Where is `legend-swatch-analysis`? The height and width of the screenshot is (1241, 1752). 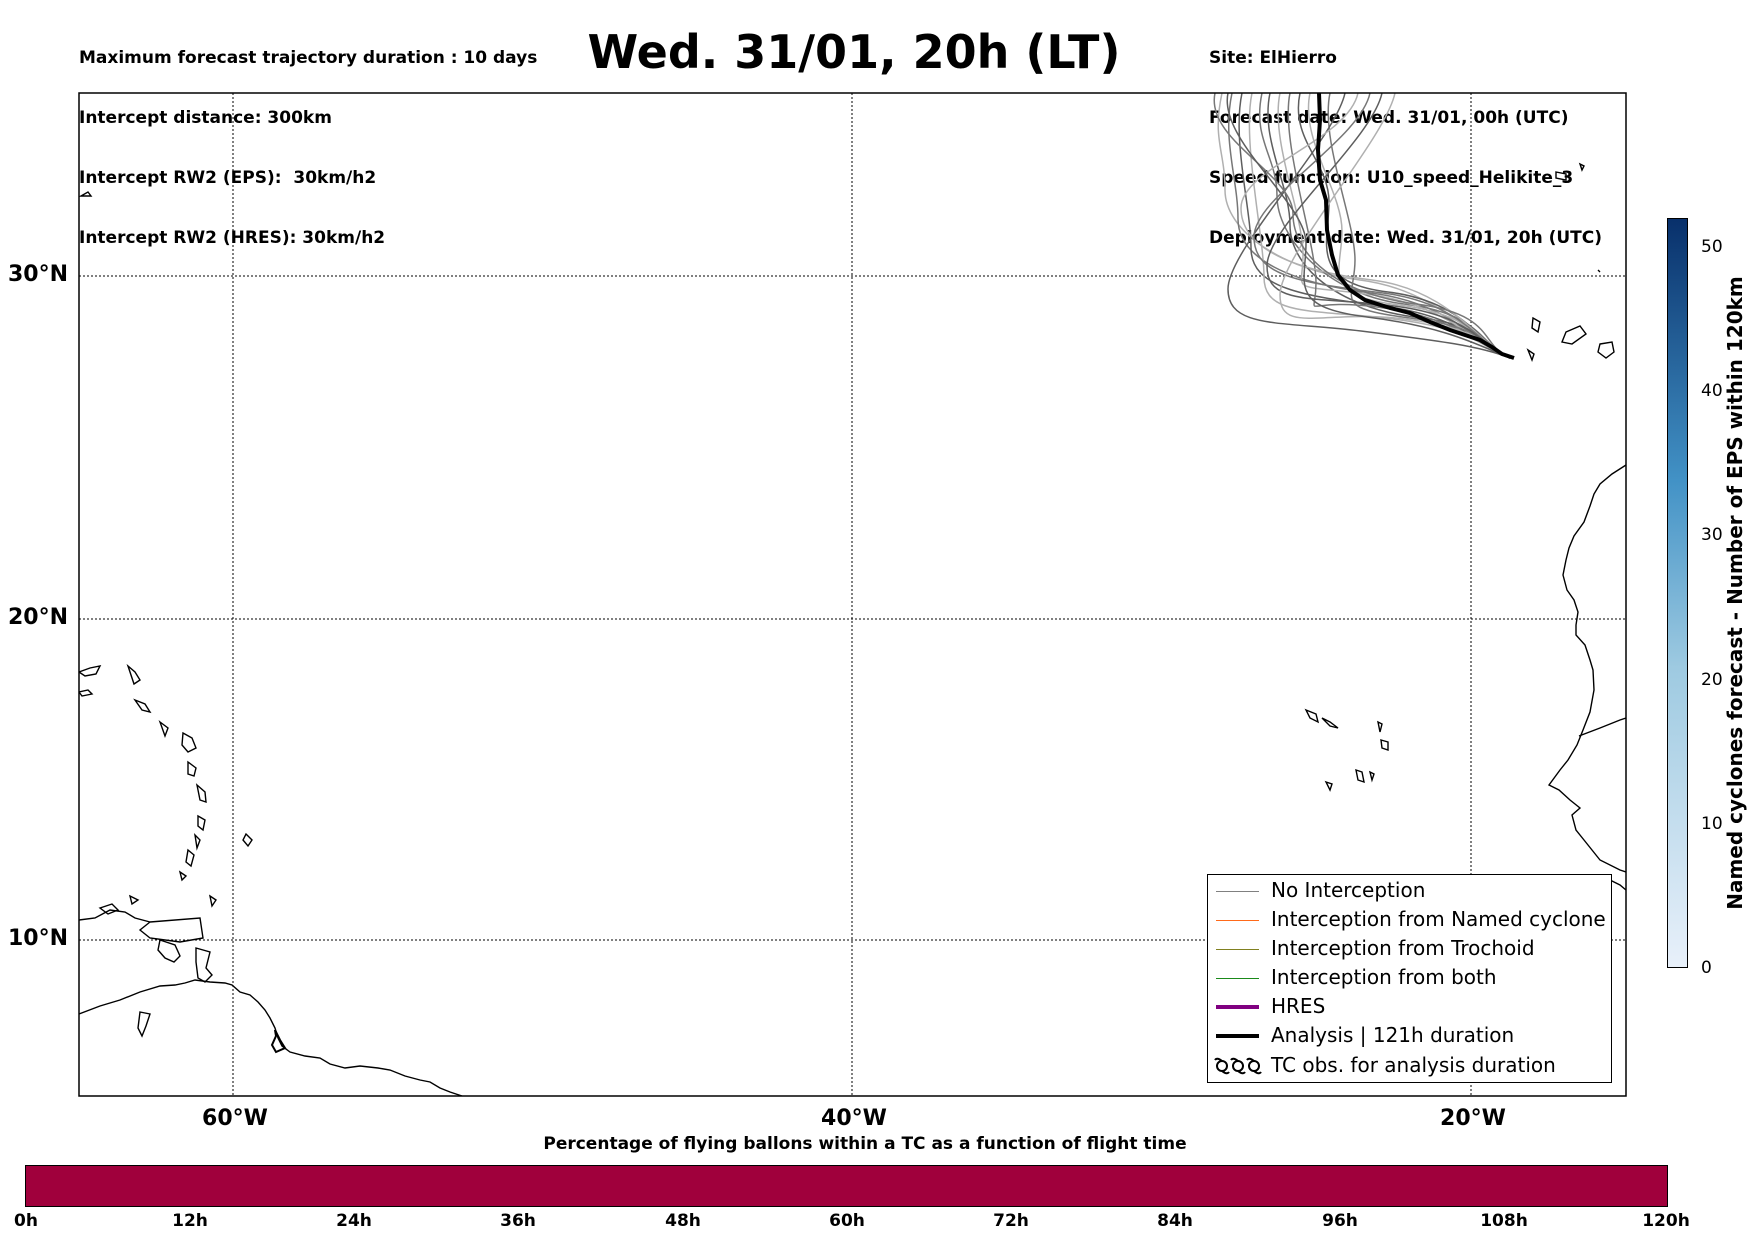
legend-swatch-analysis is located at coordinates (1237, 1036).